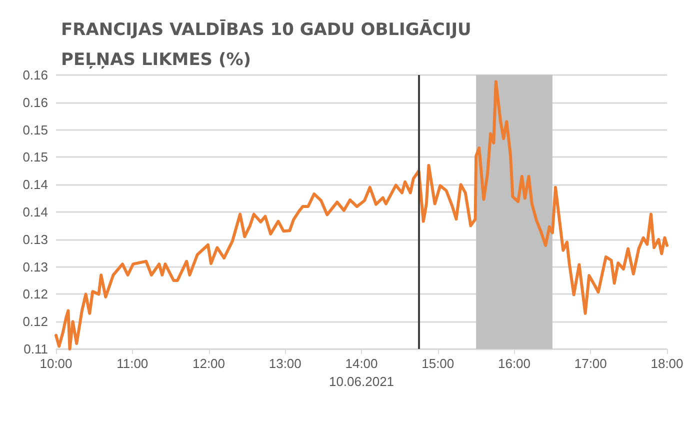 The height and width of the screenshot is (437, 700). Describe the element at coordinates (132, 363) in the screenshot. I see `x-tick-label: 11:00` at that location.